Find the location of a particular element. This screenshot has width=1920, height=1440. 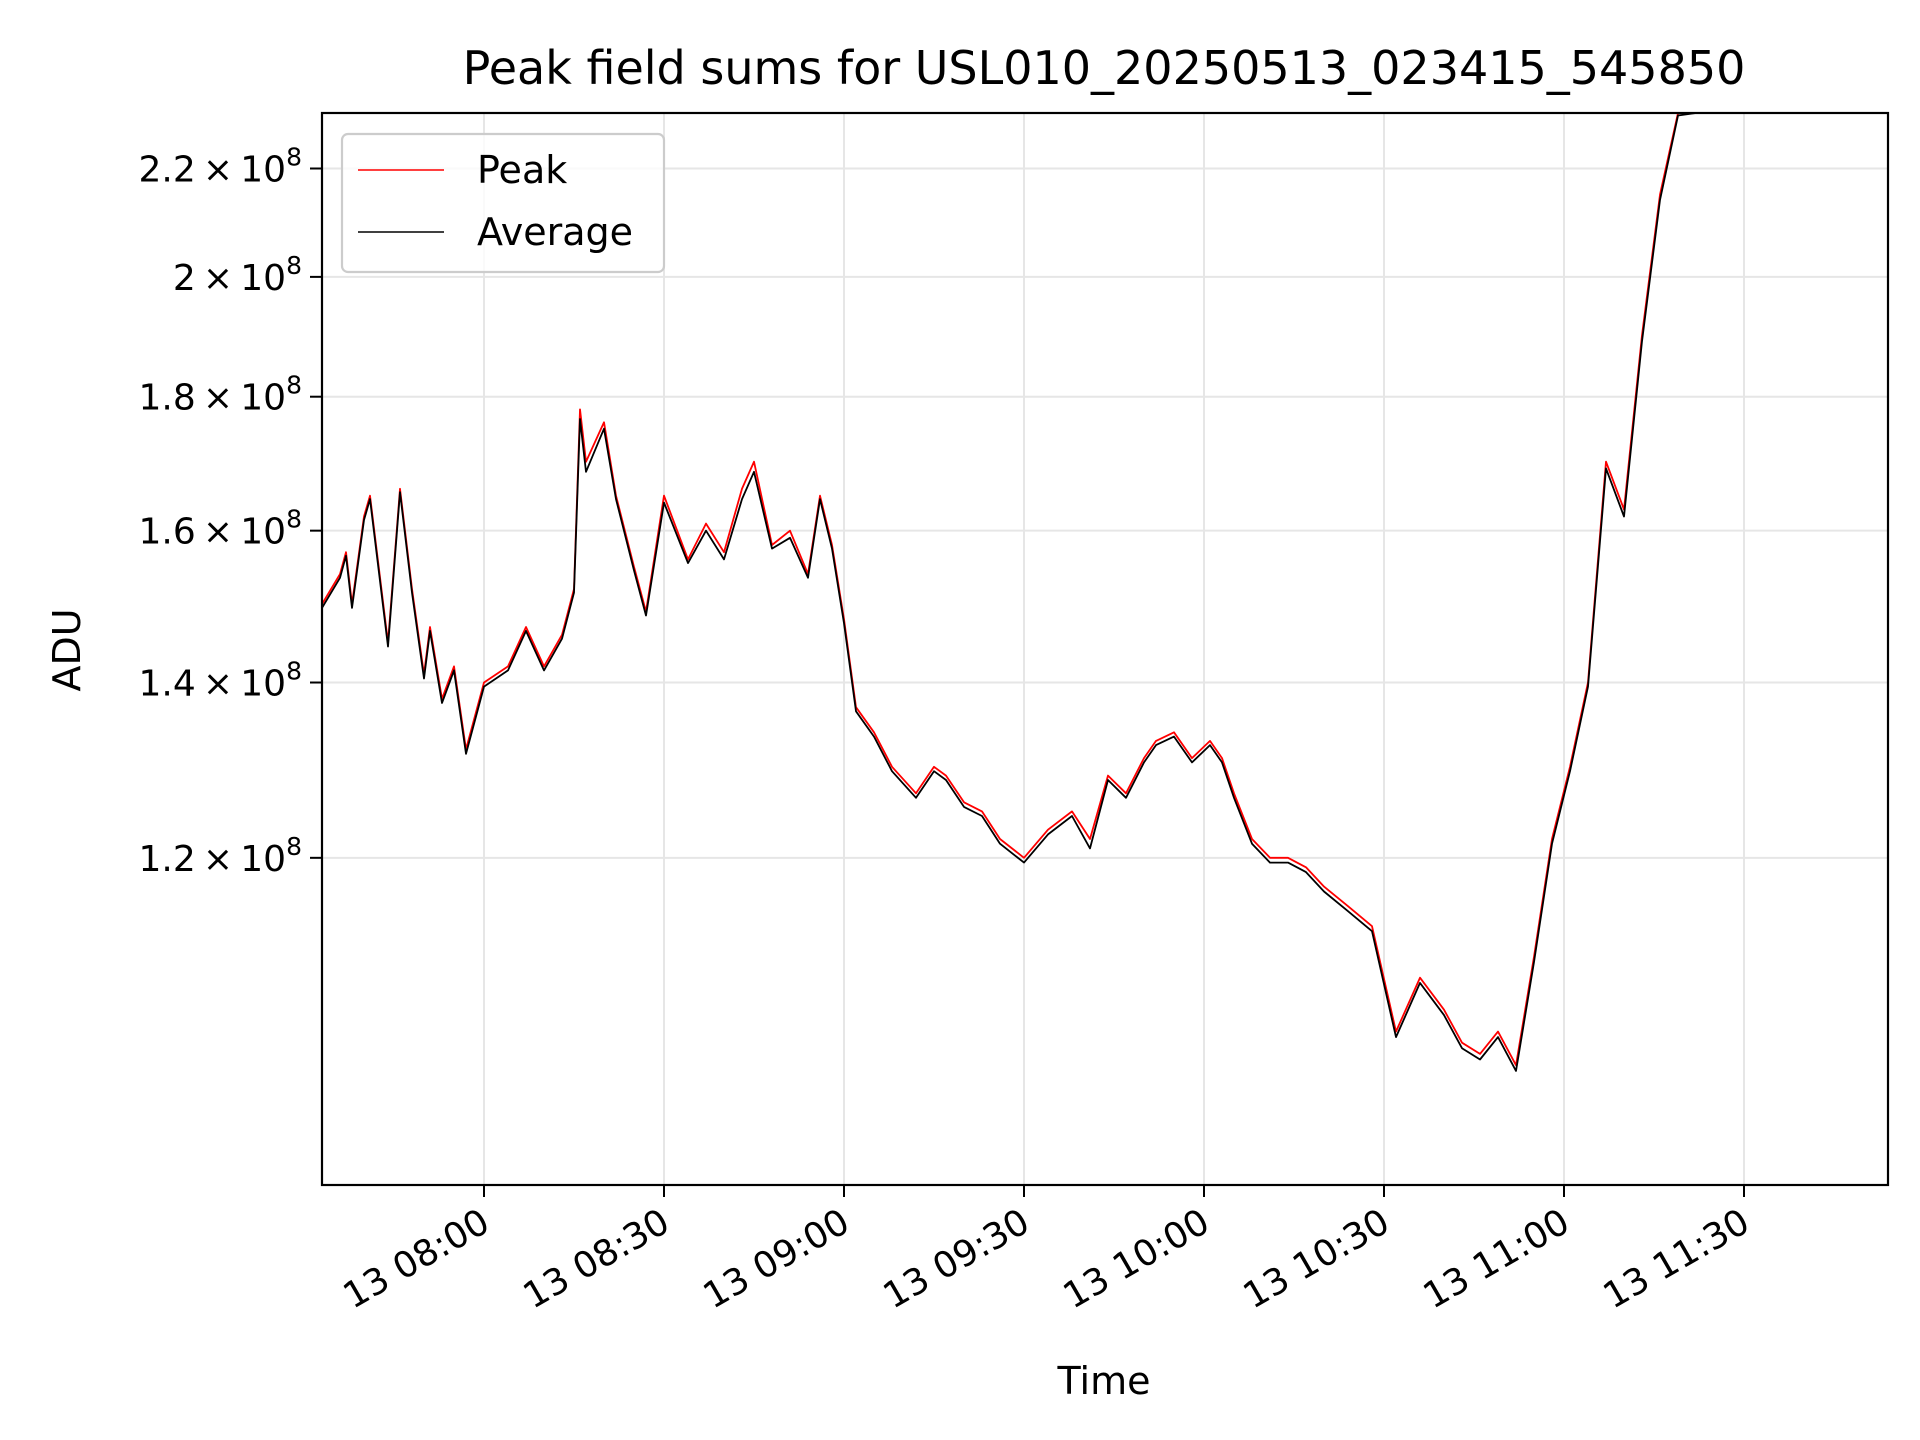

legend: Peak Average is located at coordinates (503, 203).